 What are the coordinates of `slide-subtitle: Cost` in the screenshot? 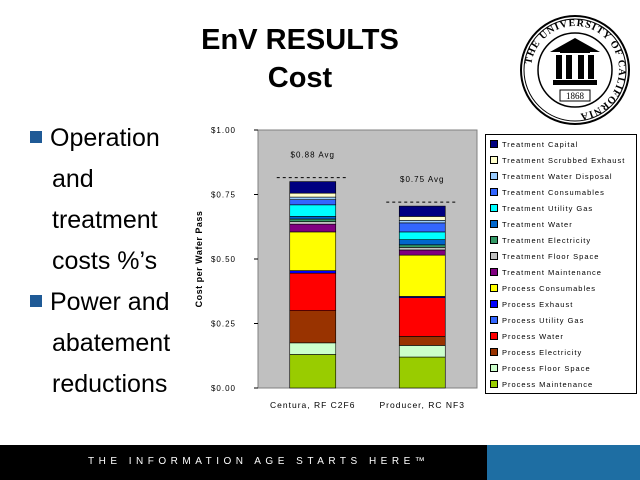 It's located at (300, 78).